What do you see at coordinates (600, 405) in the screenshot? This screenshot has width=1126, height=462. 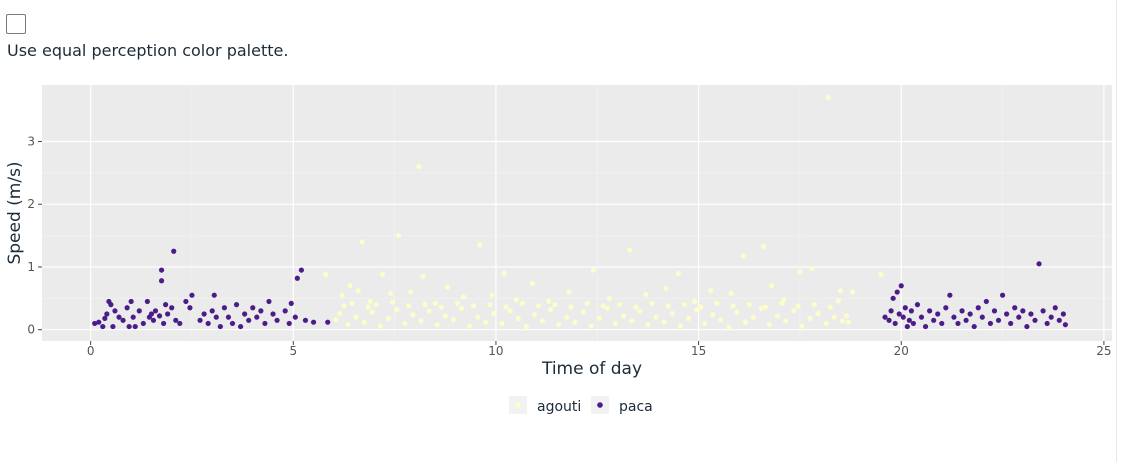 I see `legend-key-paca` at bounding box center [600, 405].